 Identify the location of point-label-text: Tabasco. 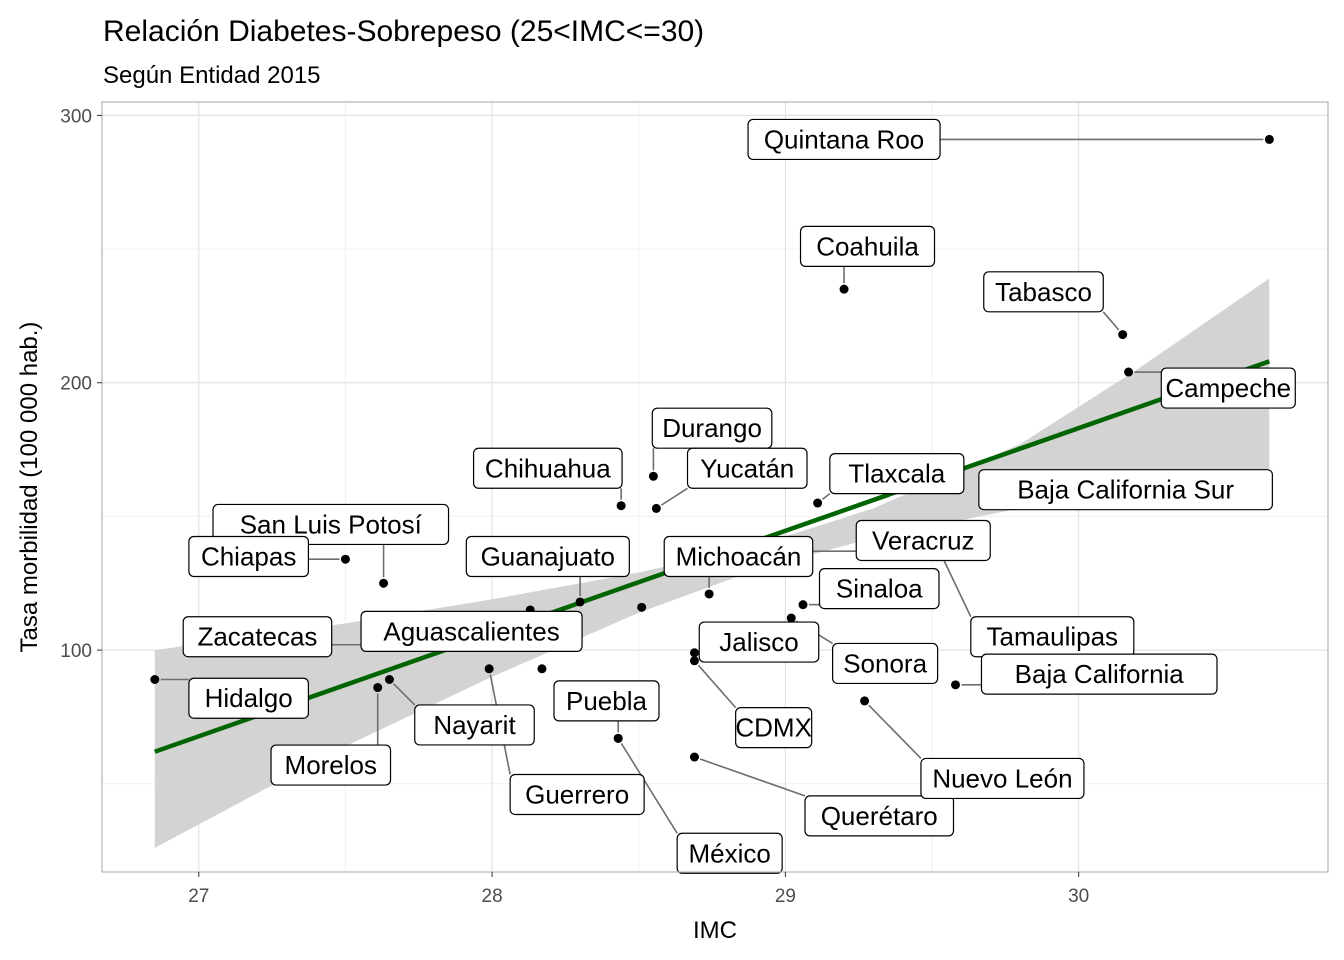
(1043, 292).